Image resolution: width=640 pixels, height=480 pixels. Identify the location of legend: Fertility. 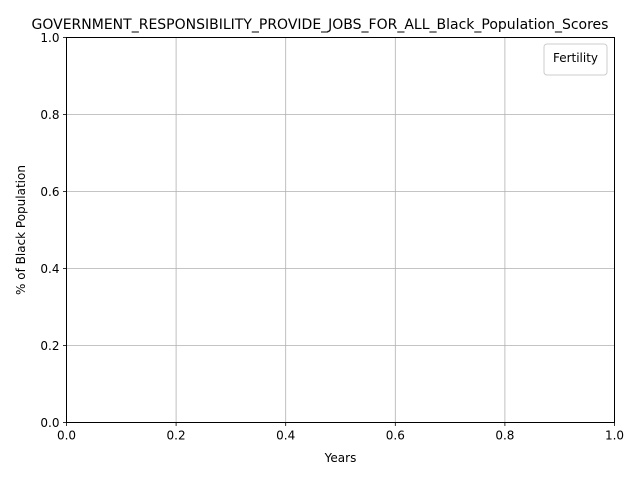
(575, 59).